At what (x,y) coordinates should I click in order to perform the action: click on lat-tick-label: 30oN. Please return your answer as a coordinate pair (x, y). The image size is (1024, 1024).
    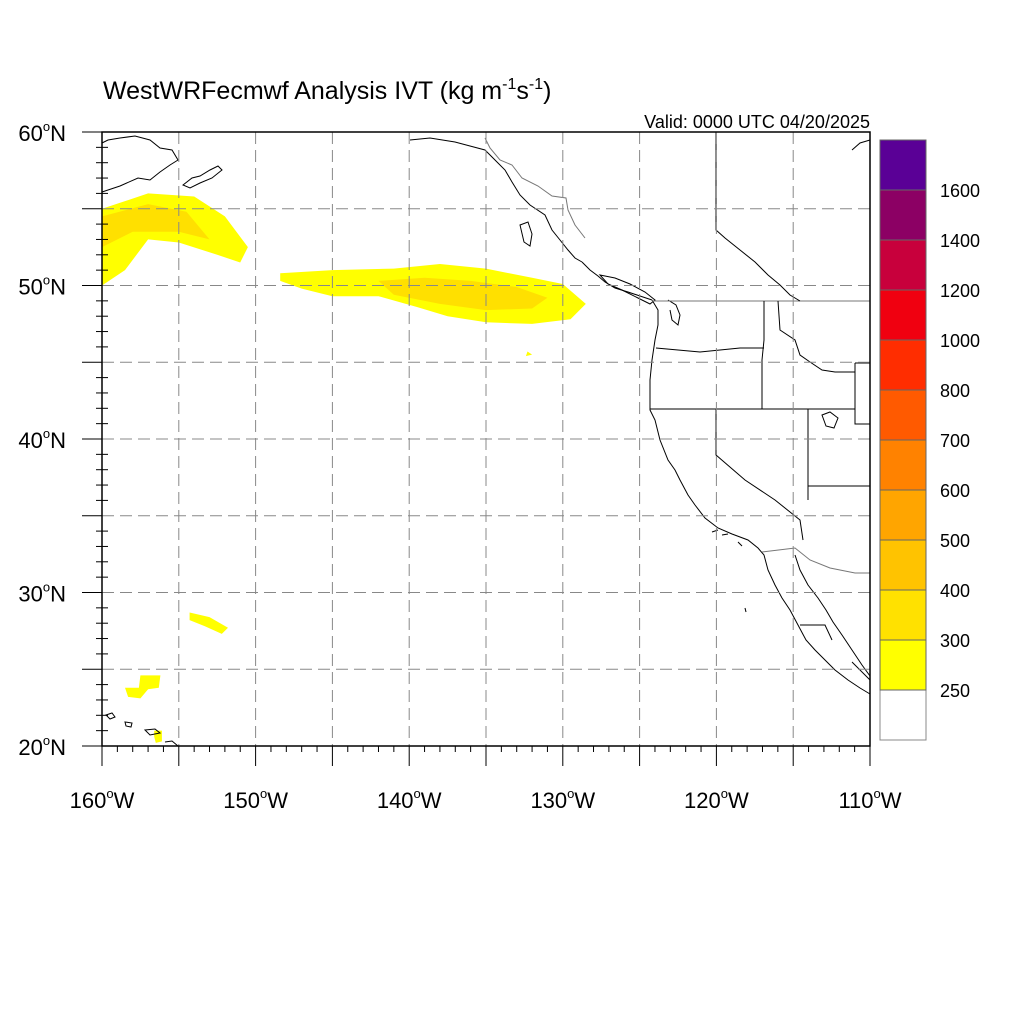
    Looking at the image, I should click on (42, 593).